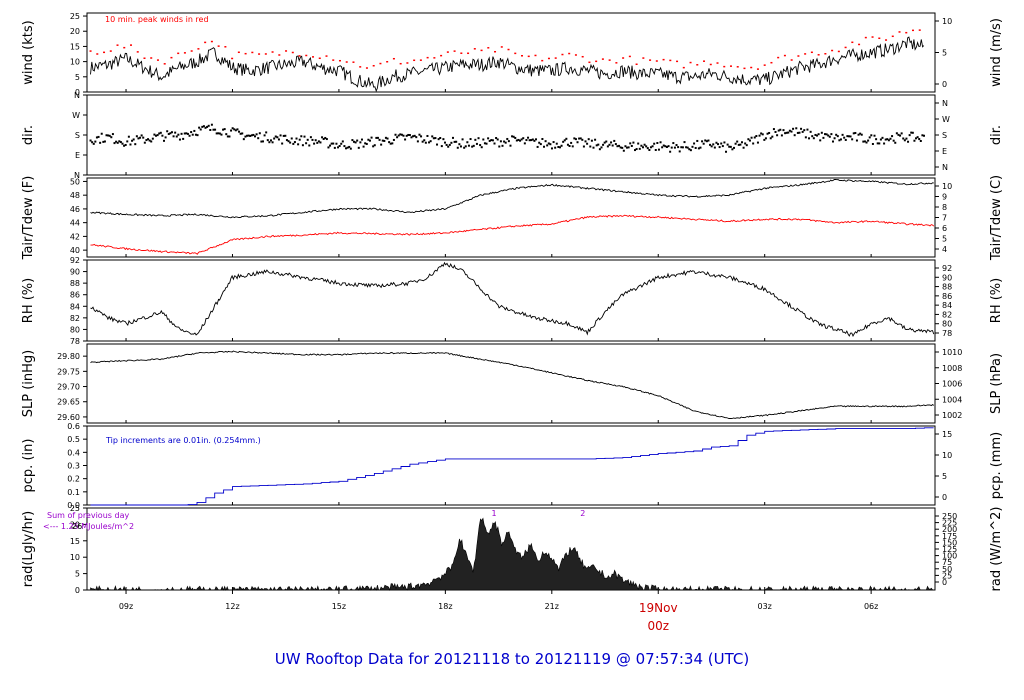 The image size is (1024, 700). I want to click on dir-ytick-label: S, so click(77, 135).